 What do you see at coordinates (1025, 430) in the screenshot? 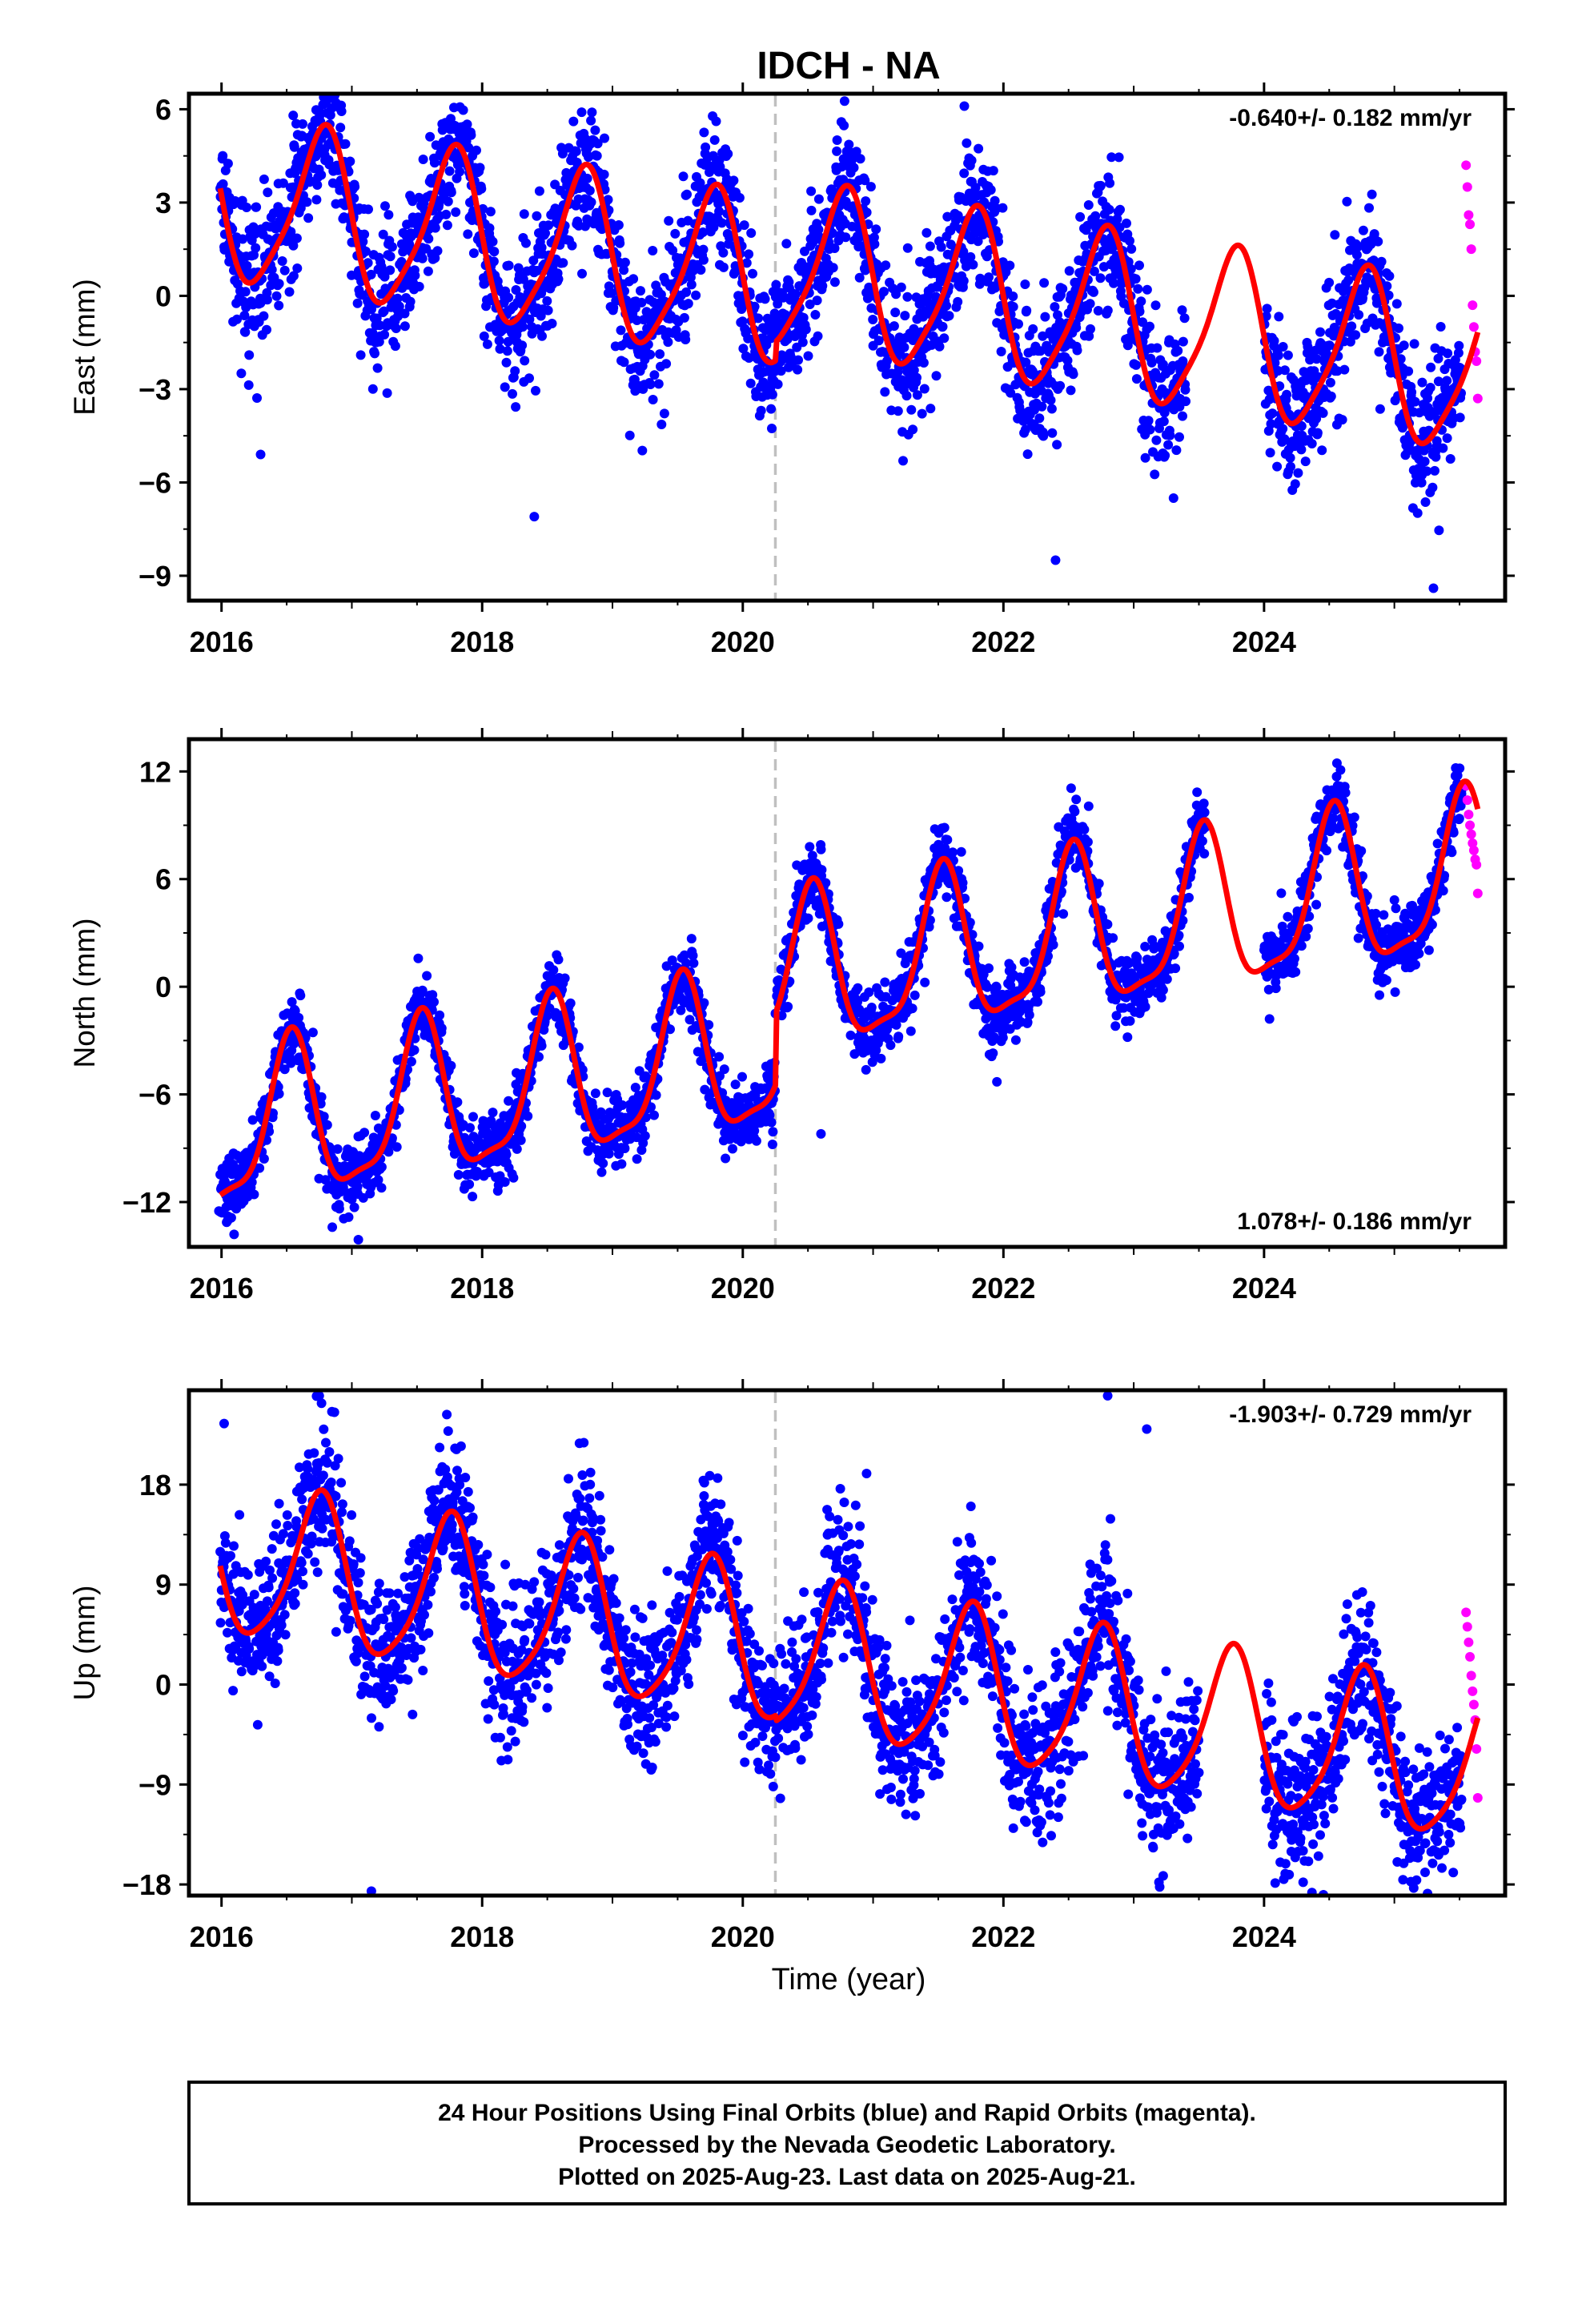
I see `final-point-1976` at bounding box center [1025, 430].